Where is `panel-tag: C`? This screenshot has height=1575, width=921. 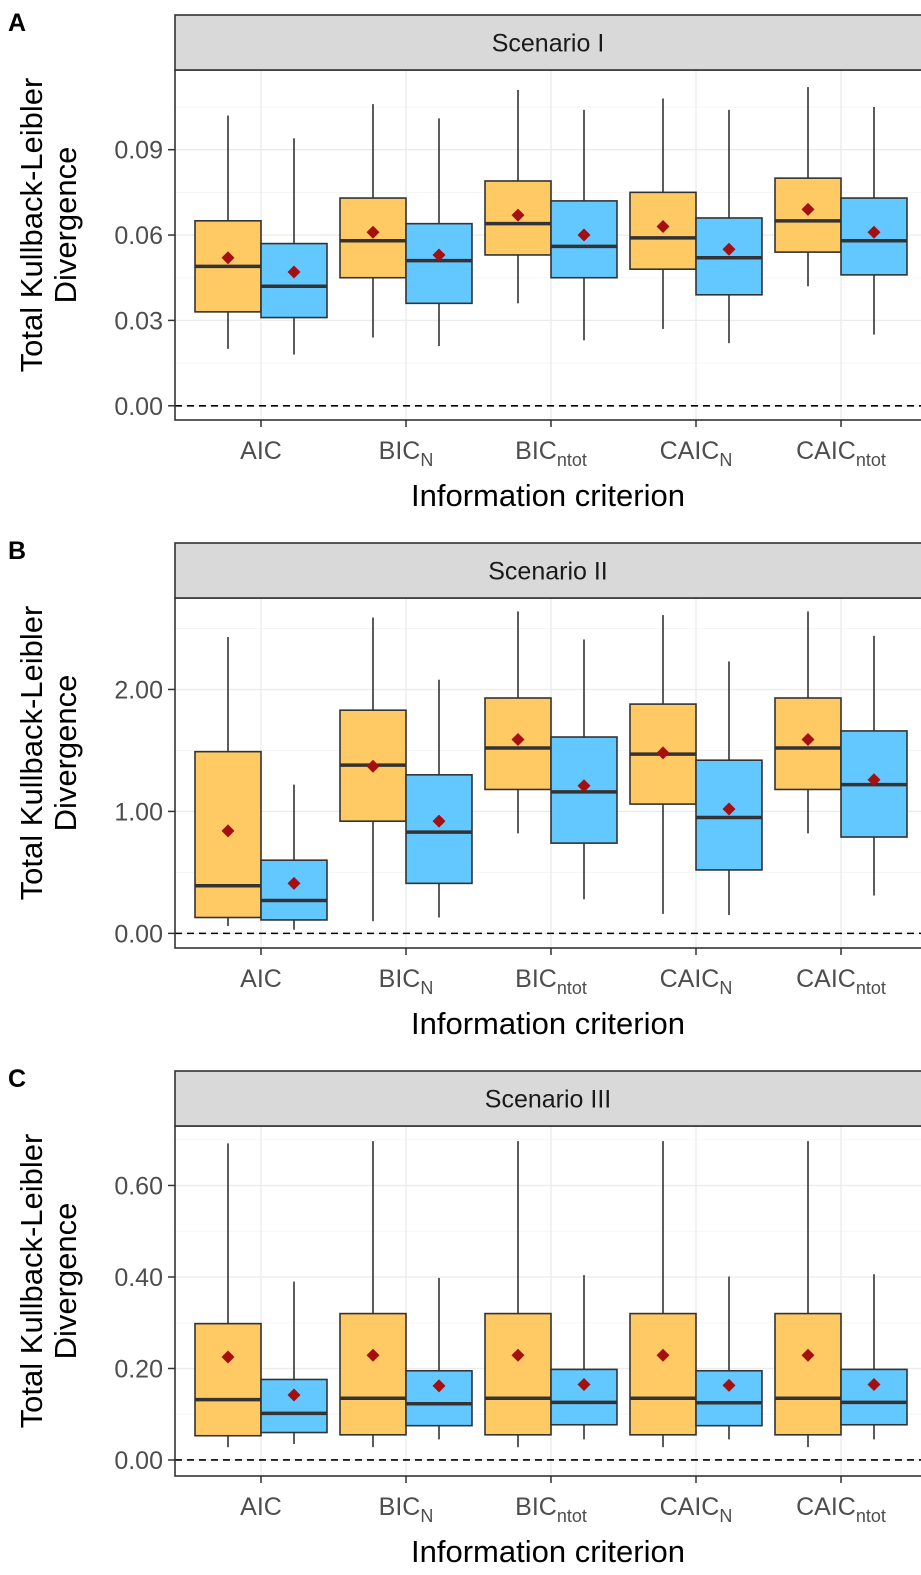 panel-tag: C is located at coordinates (17, 1079).